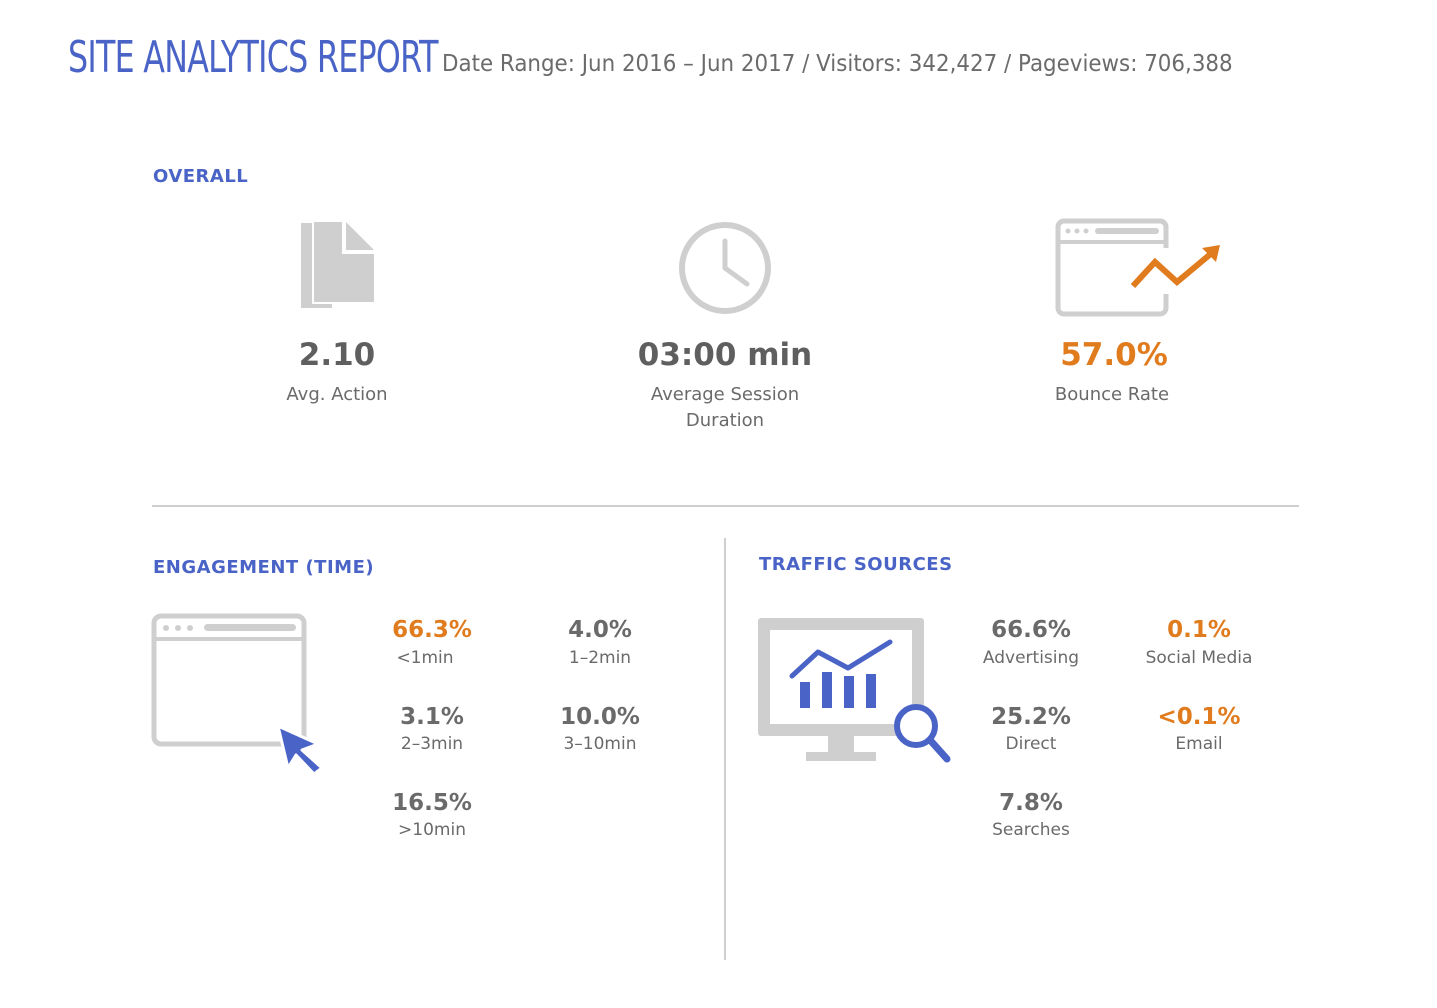 This screenshot has width=1437, height=1008. Describe the element at coordinates (1137, 267) in the screenshot. I see `browser-trend-icon` at that location.